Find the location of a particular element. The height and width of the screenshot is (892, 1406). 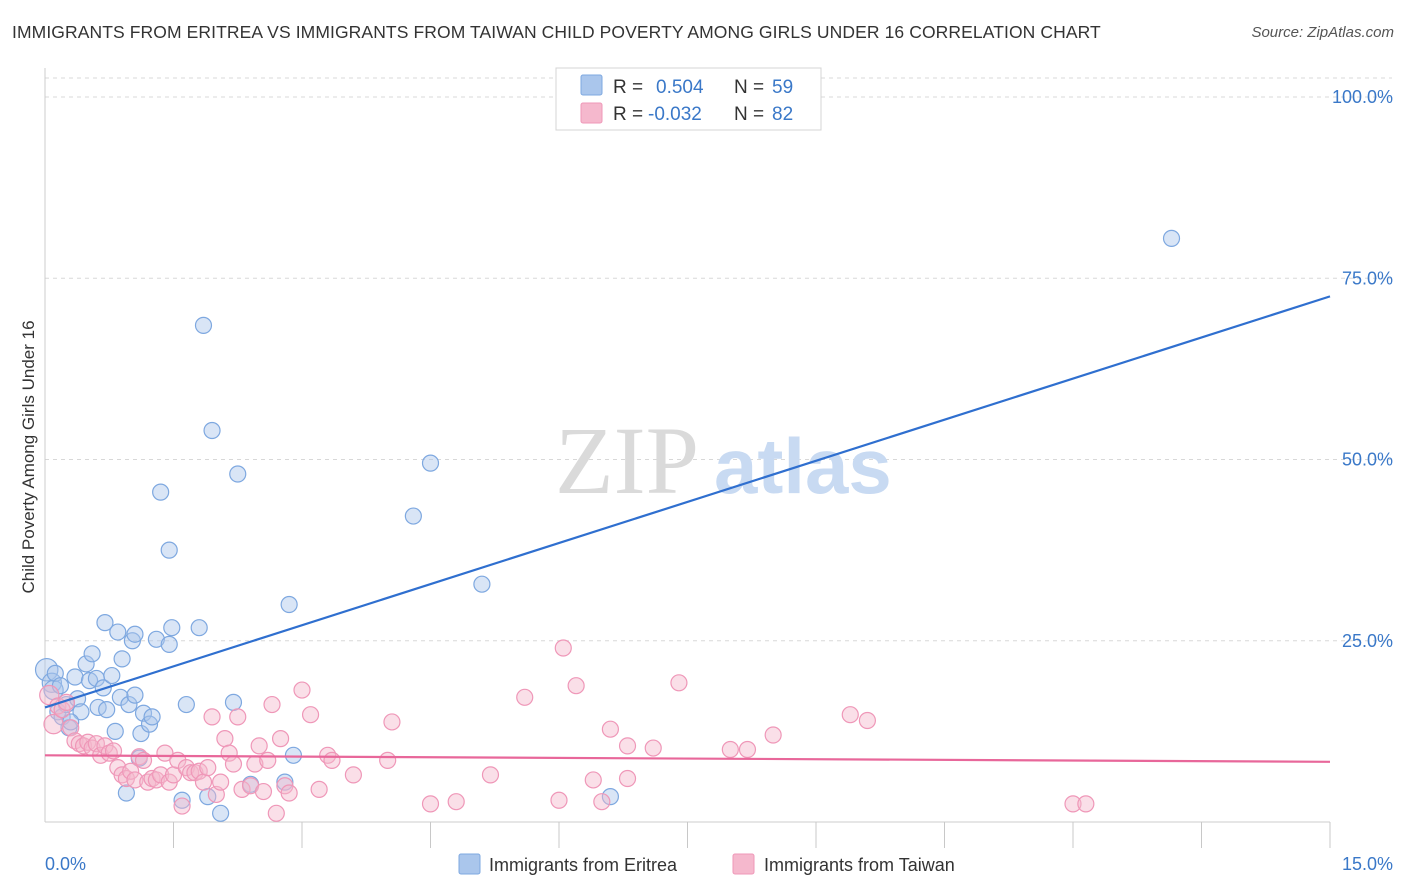

y-tick-label: 25.0% is located at coordinates (1367, 641).